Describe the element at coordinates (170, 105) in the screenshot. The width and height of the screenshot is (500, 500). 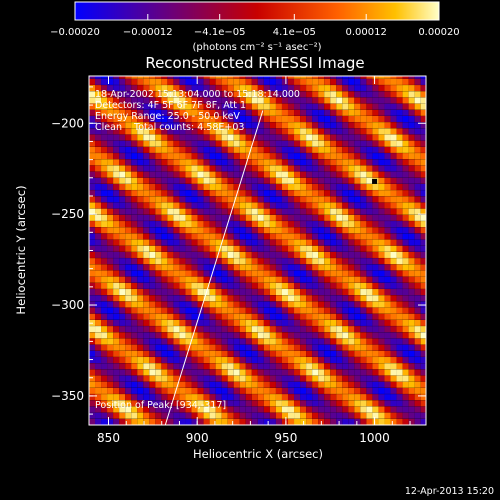
I see `annotation-detectors: Detectors: 4F 5F 6F 7F 8F, Att 1` at that location.